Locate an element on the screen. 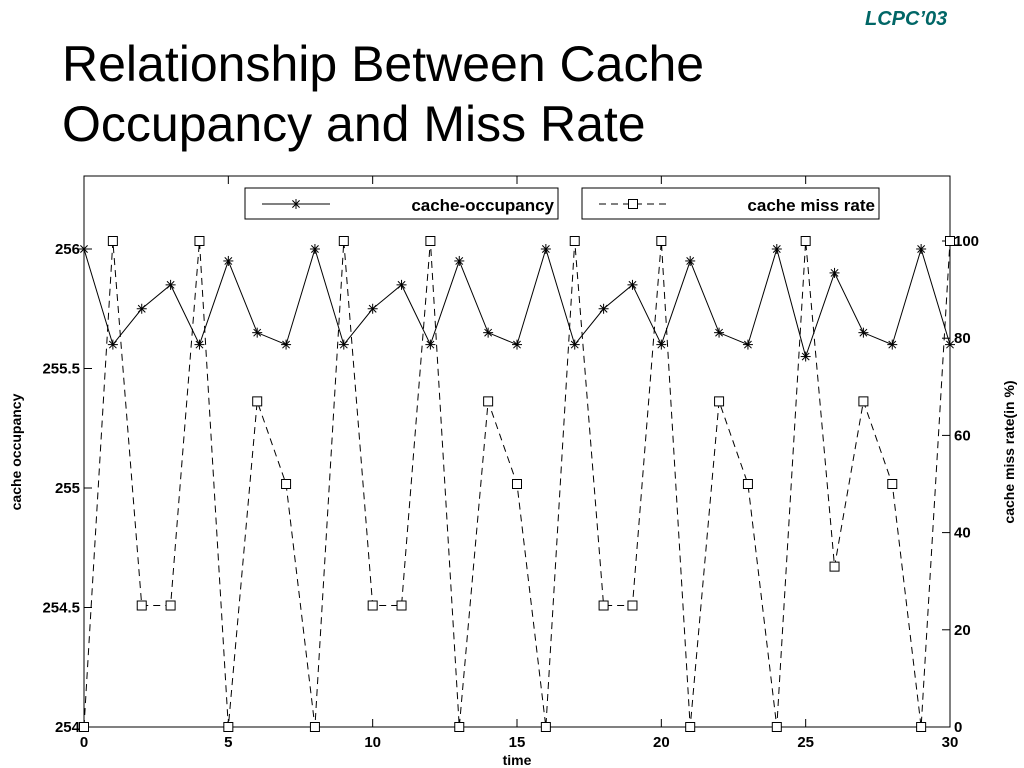  y-tick-label-right: 100 is located at coordinates (966, 241).